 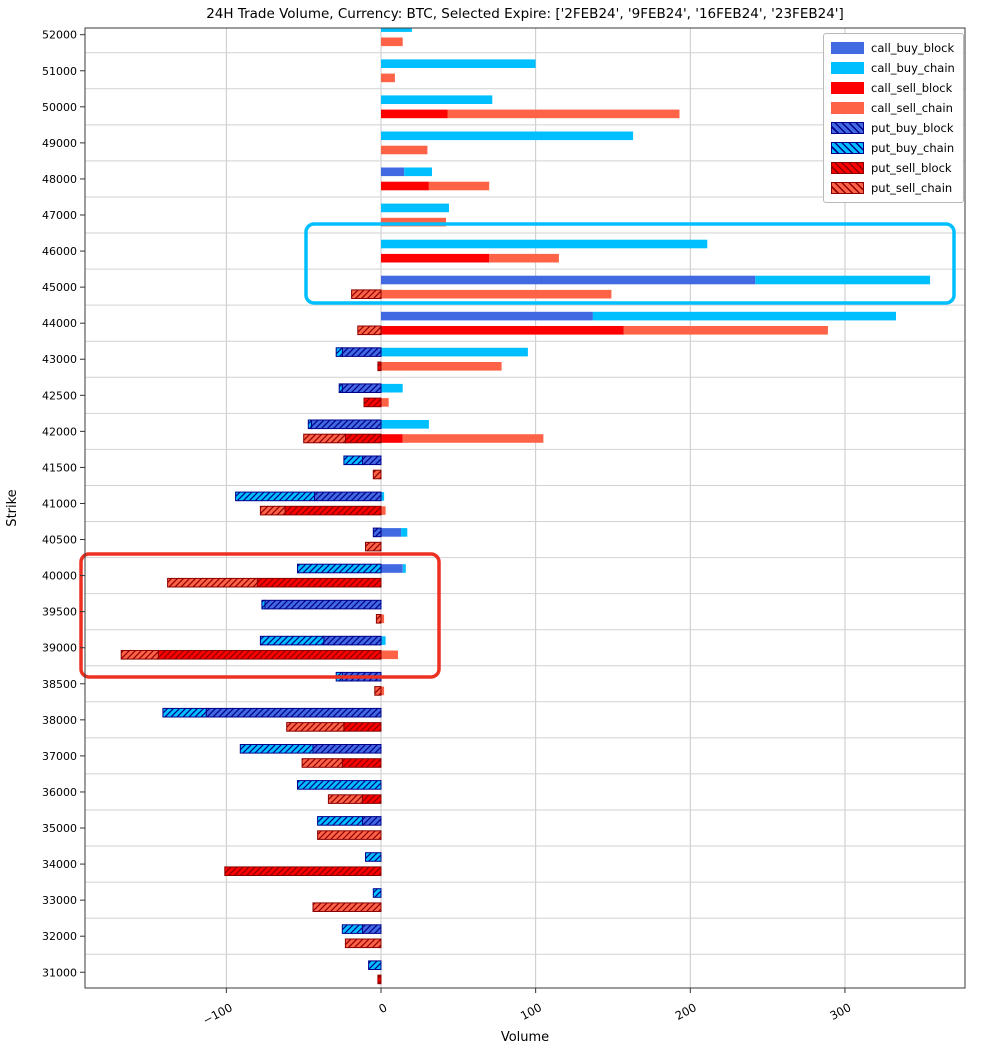 I want to click on y-tick-label: 52000, so click(x=59, y=35).